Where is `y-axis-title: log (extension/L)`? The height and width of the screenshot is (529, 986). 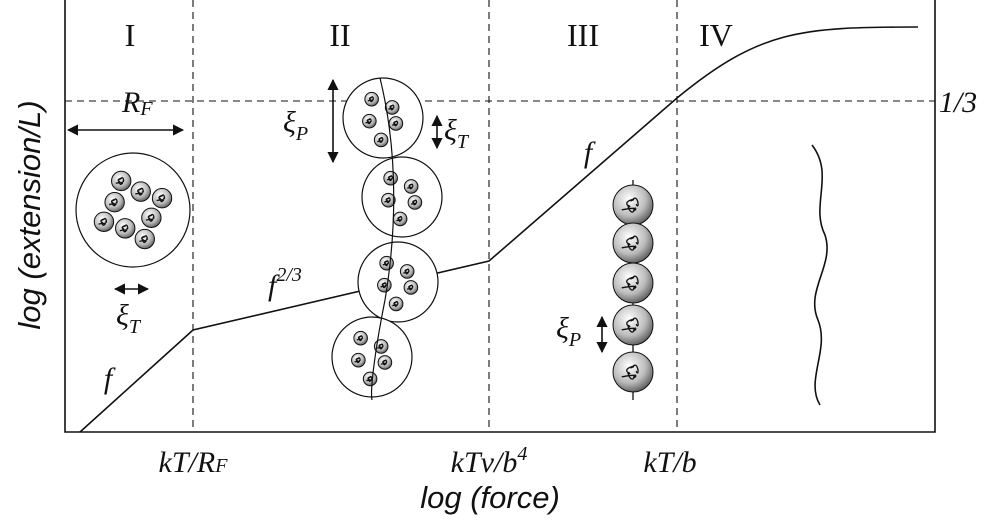
y-axis-title: log (extension/L) is located at coordinates (29, 214).